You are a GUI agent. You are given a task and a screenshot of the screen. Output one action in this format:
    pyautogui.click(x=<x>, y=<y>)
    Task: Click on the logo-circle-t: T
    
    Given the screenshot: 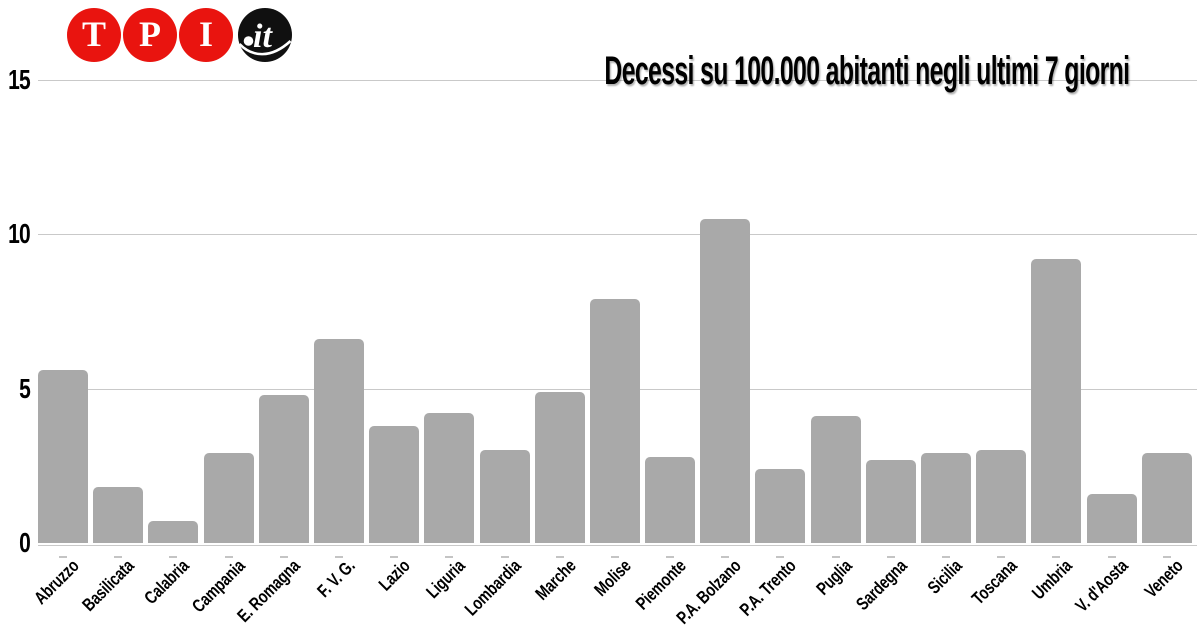 What is the action you would take?
    pyautogui.click(x=94, y=35)
    